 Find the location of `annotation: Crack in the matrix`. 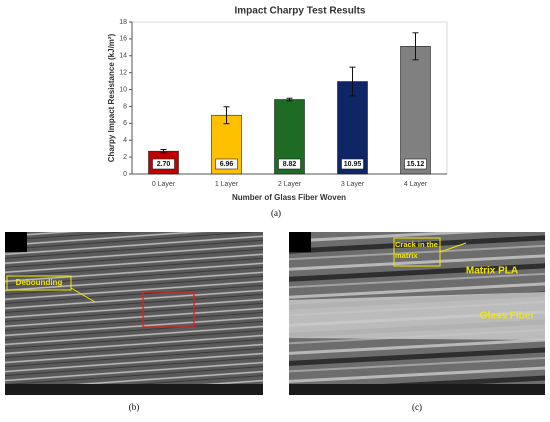

annotation: Crack in the matrix is located at coordinates (416, 250).